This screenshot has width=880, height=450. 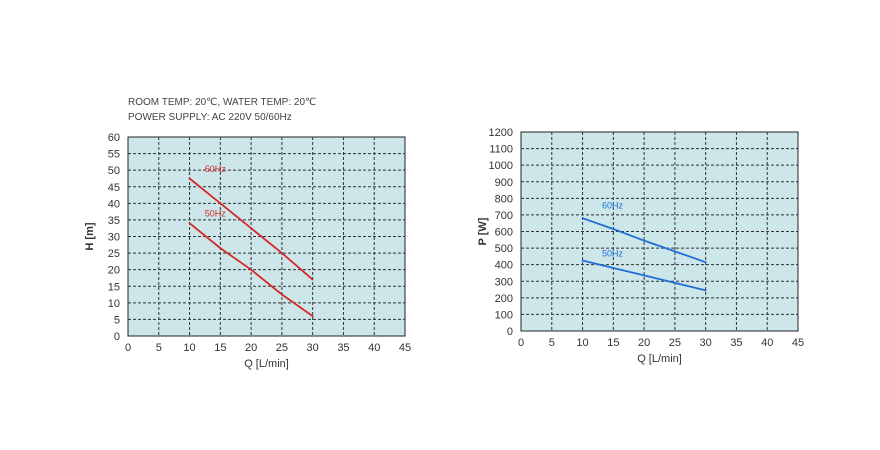 What do you see at coordinates (501, 150) in the screenshot?
I see `y-tick-label: 1100` at bounding box center [501, 150].